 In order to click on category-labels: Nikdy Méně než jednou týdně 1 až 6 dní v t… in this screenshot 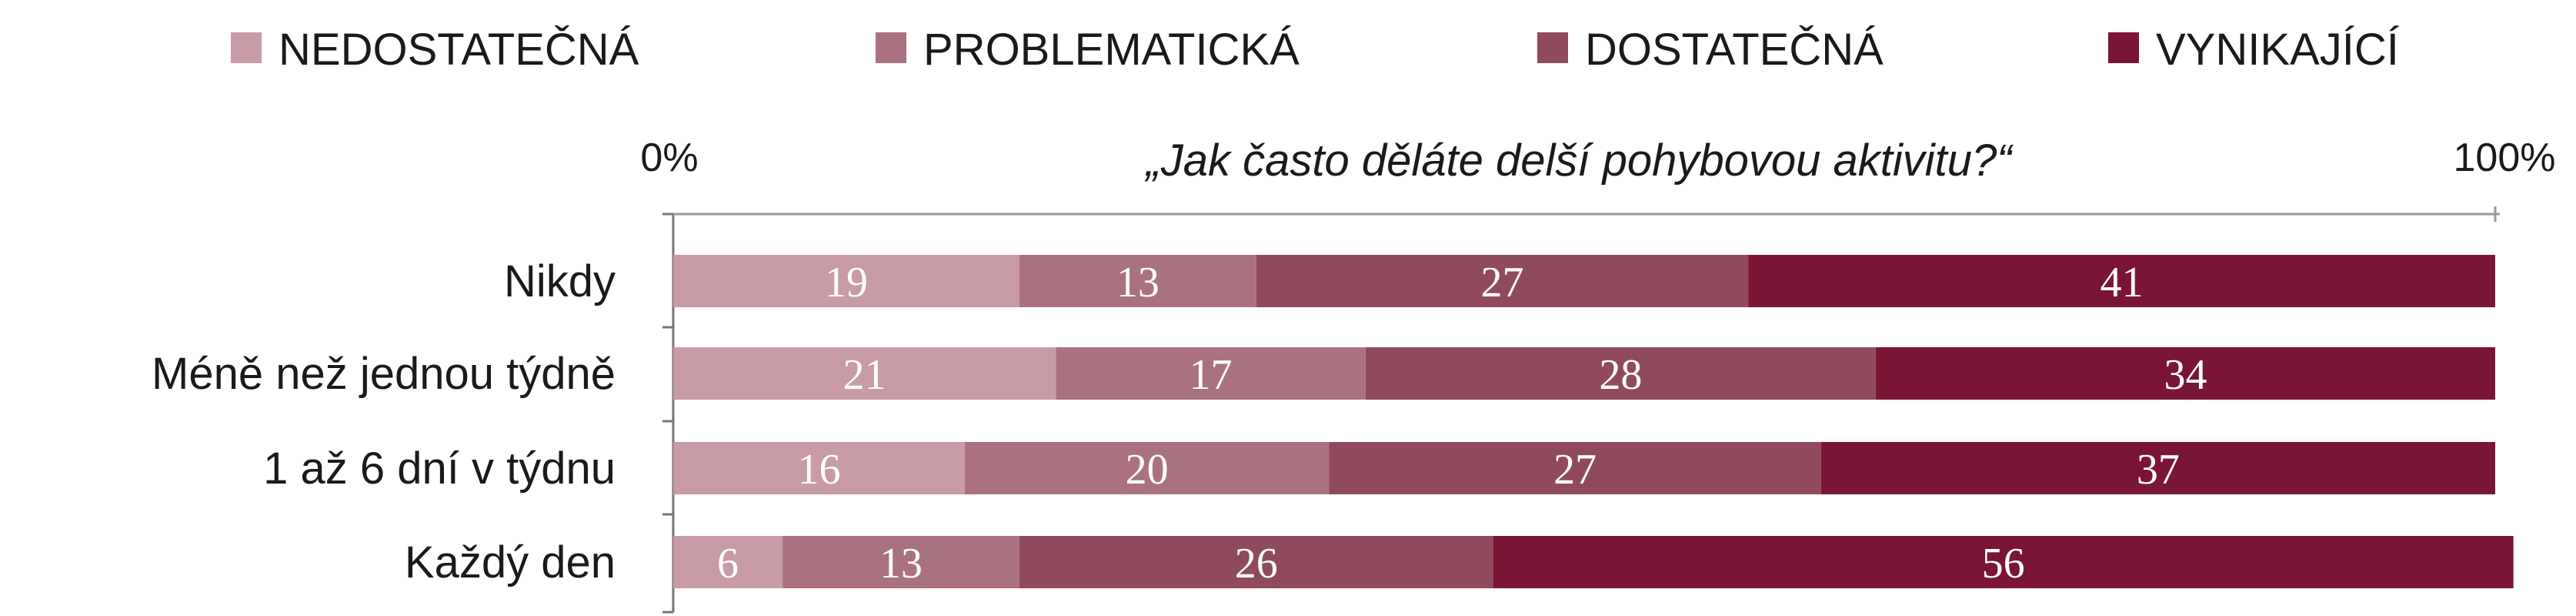, I will do `click(384, 422)`.